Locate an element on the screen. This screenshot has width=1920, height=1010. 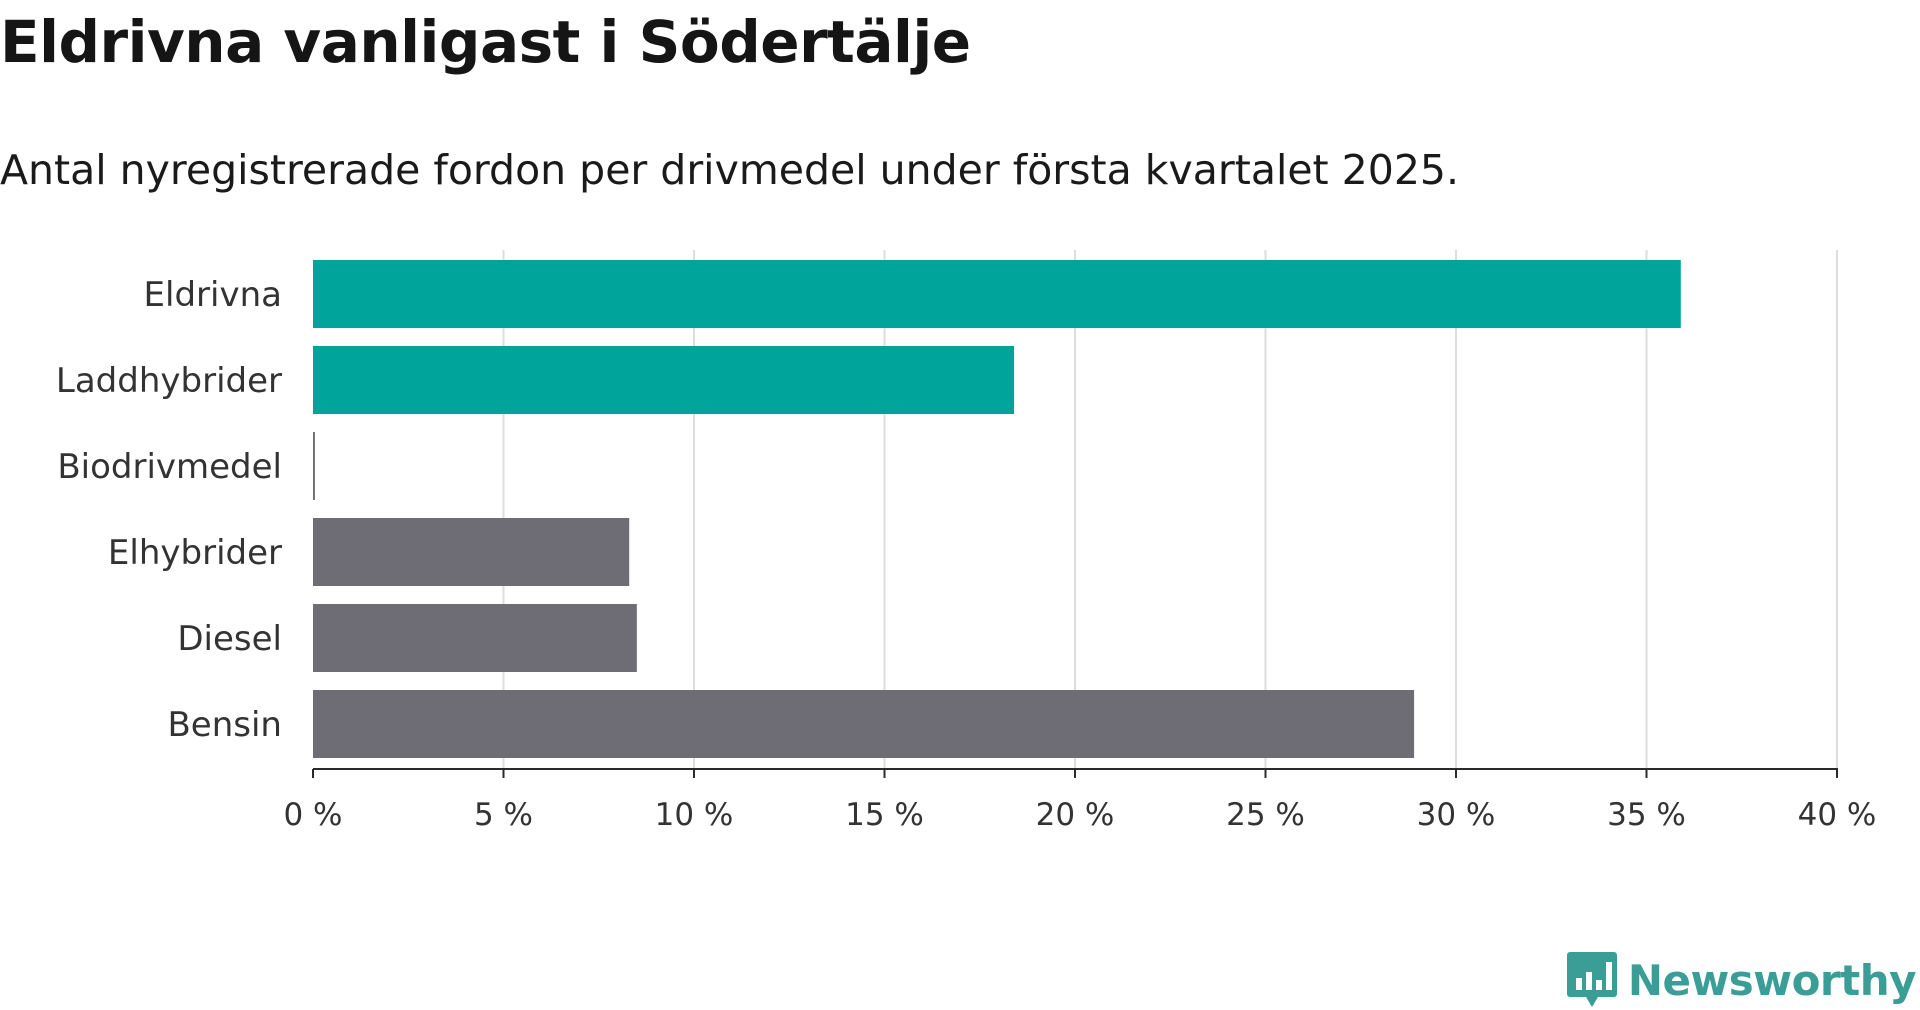
bar-eldrivna is located at coordinates (997, 294).